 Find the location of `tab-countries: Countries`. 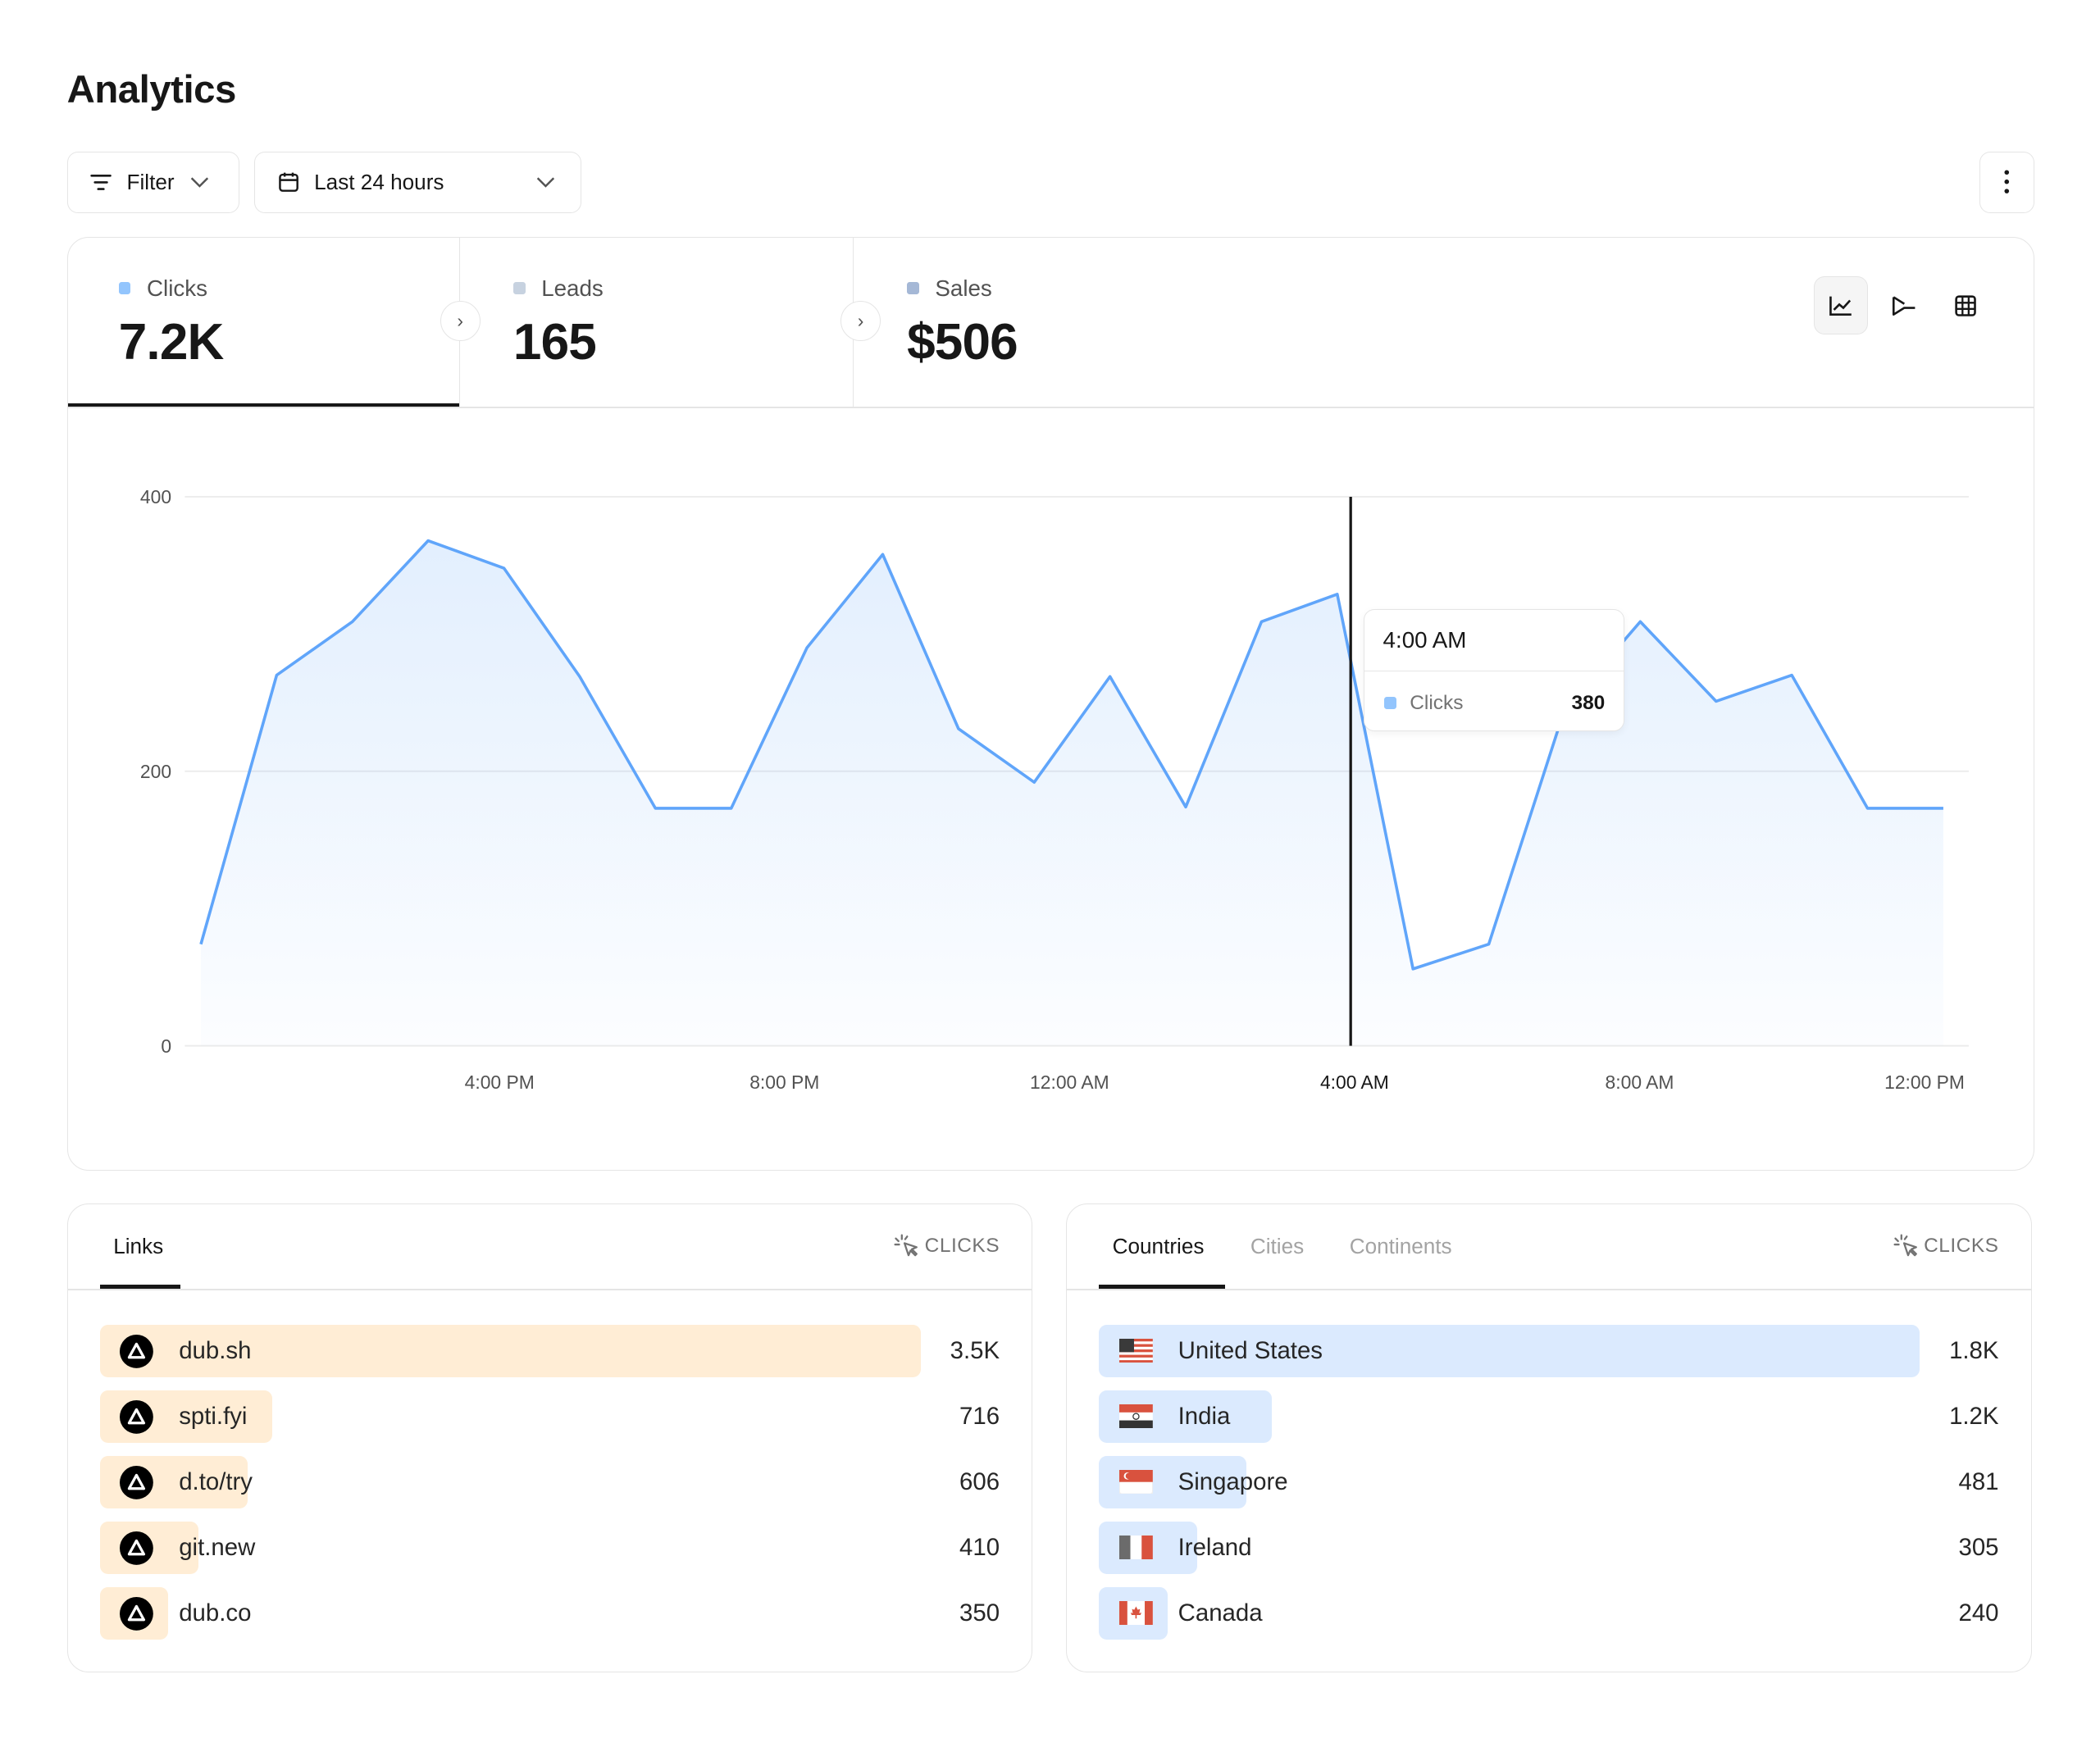

tab-countries: Countries is located at coordinates (1158, 1246).